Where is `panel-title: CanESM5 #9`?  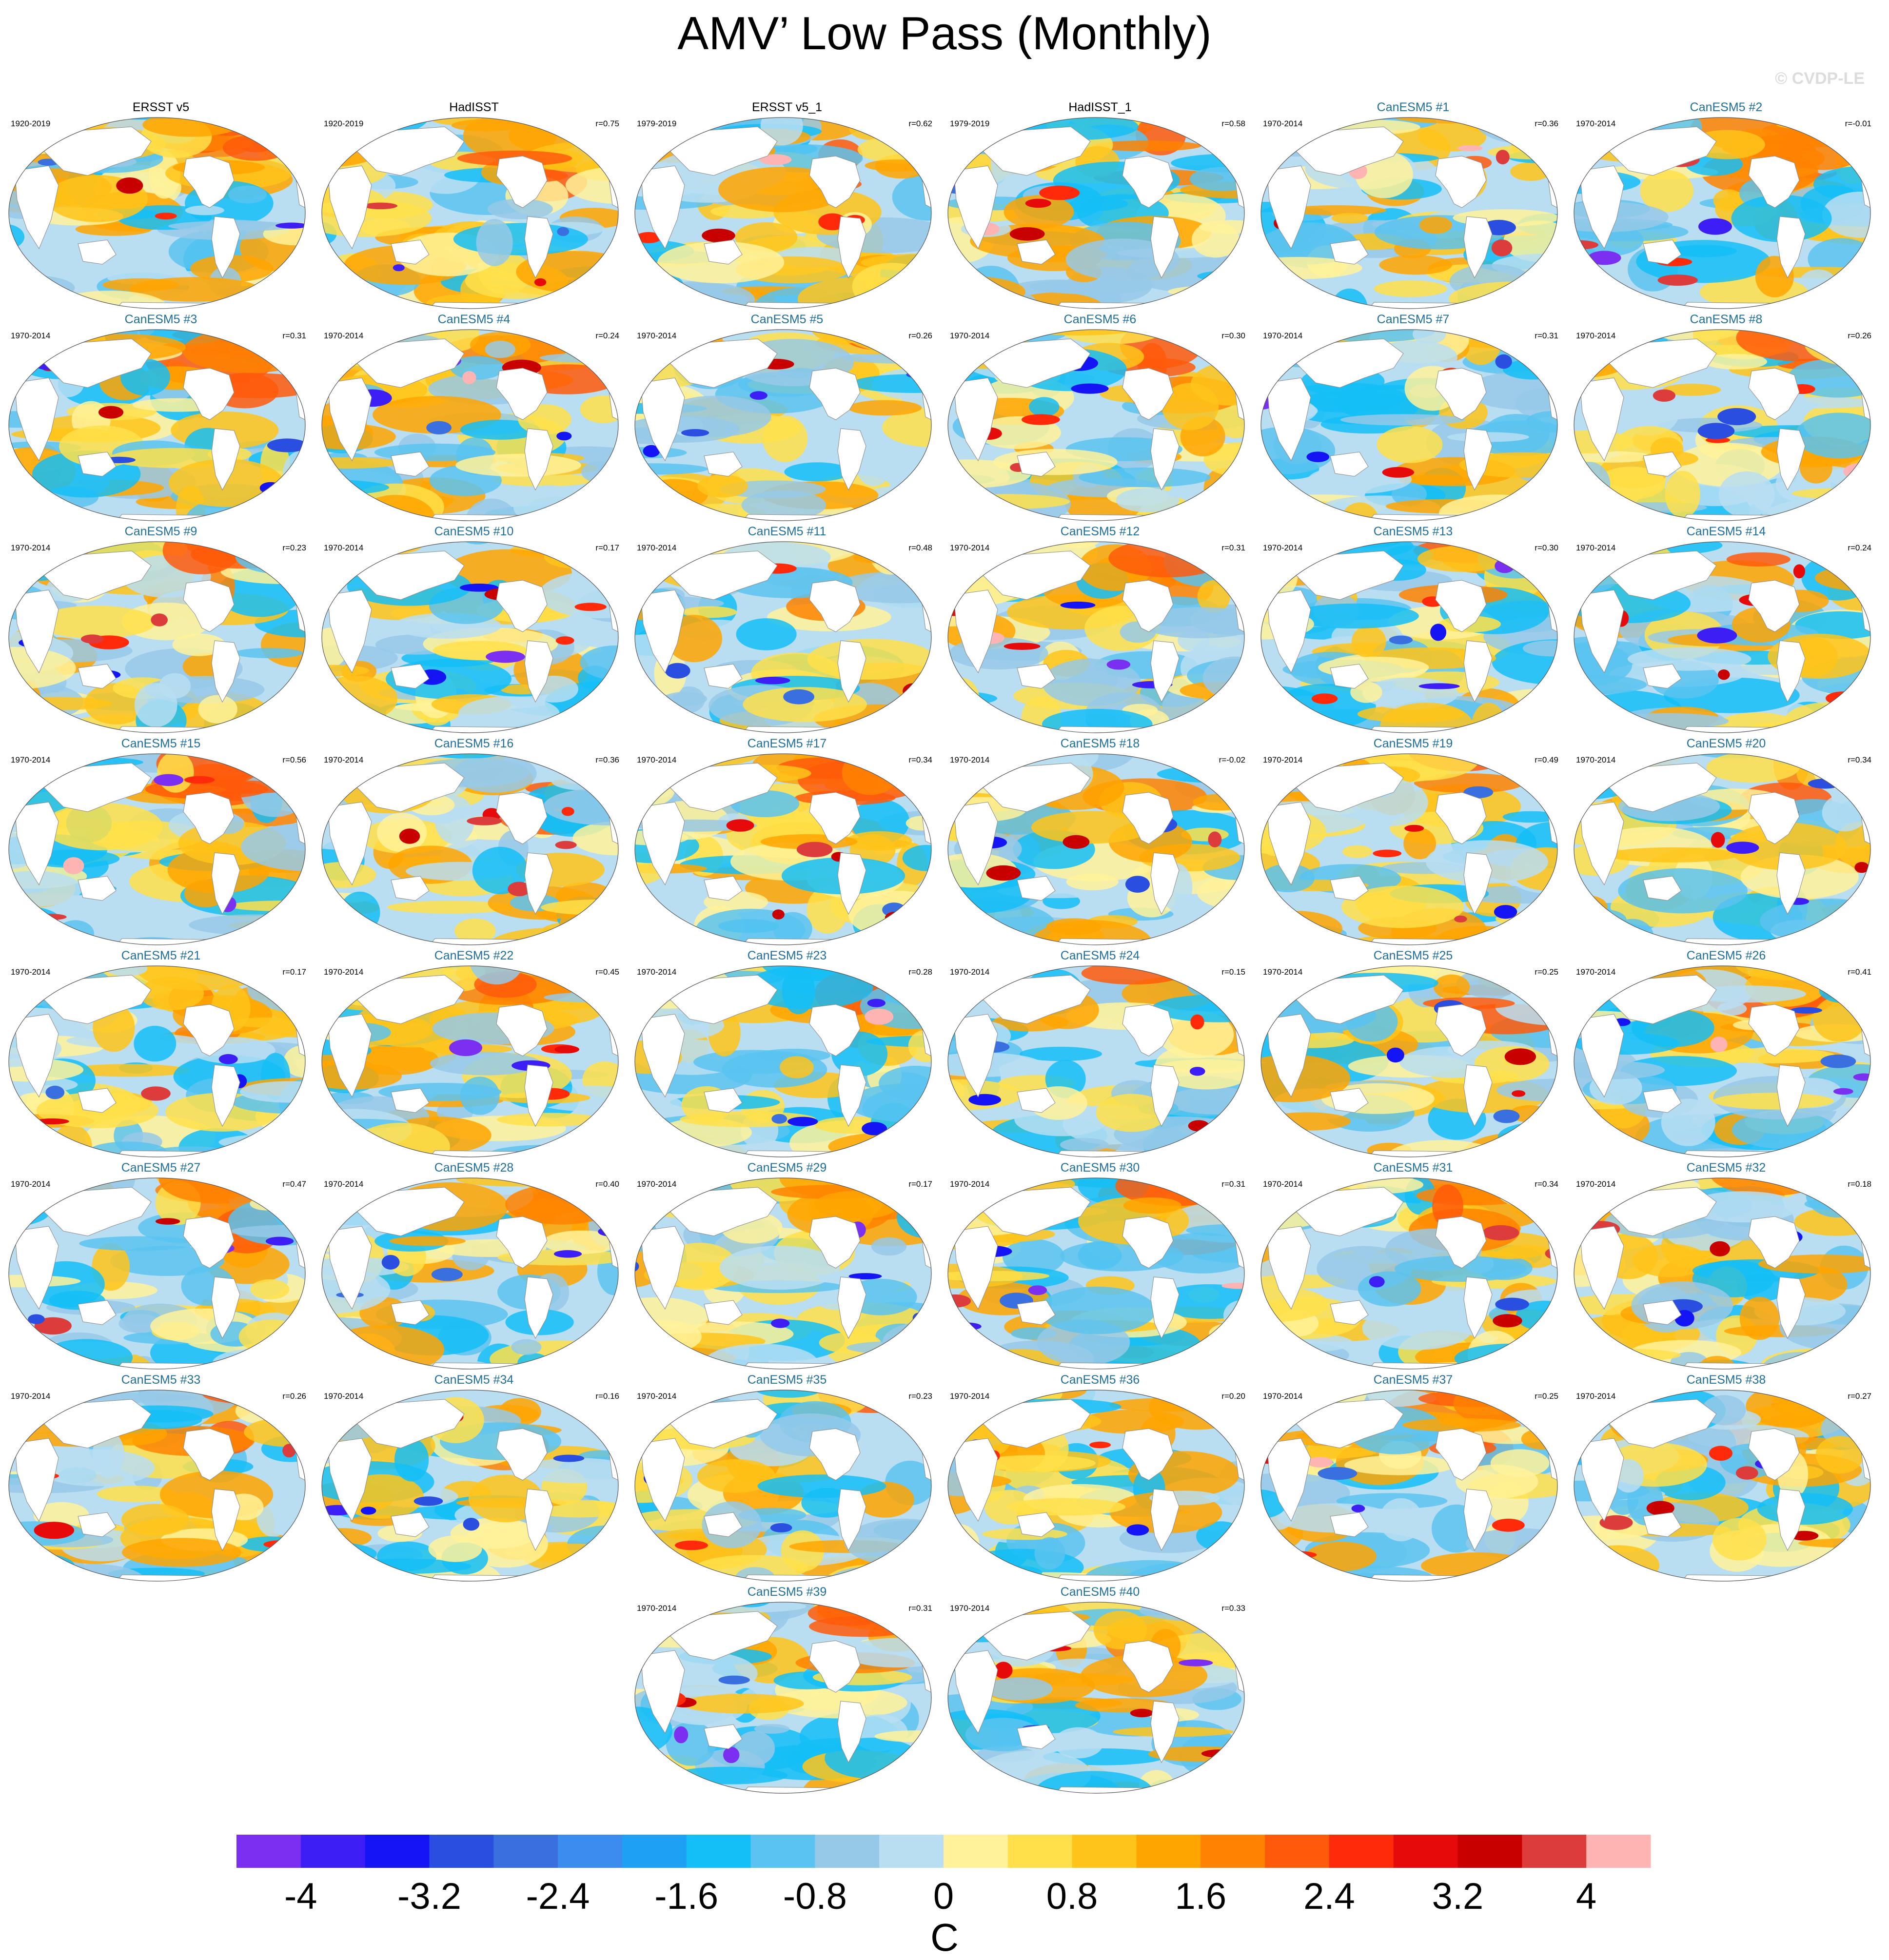 panel-title: CanESM5 #9 is located at coordinates (160, 531).